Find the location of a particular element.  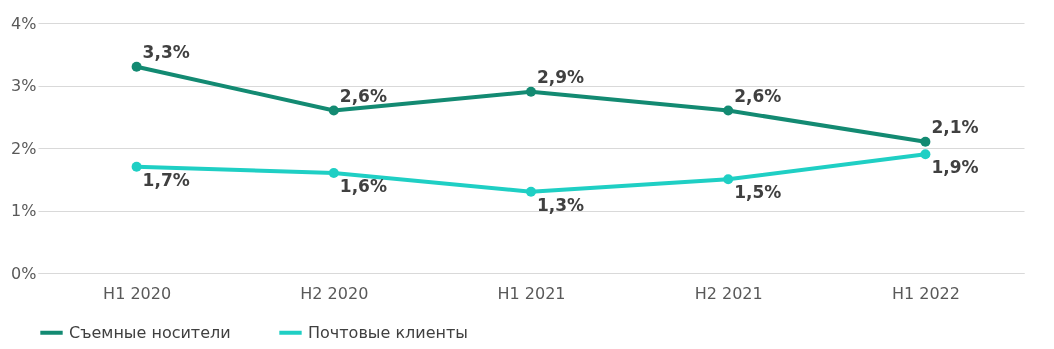

data-label: 1,3% is located at coordinates (561, 204).